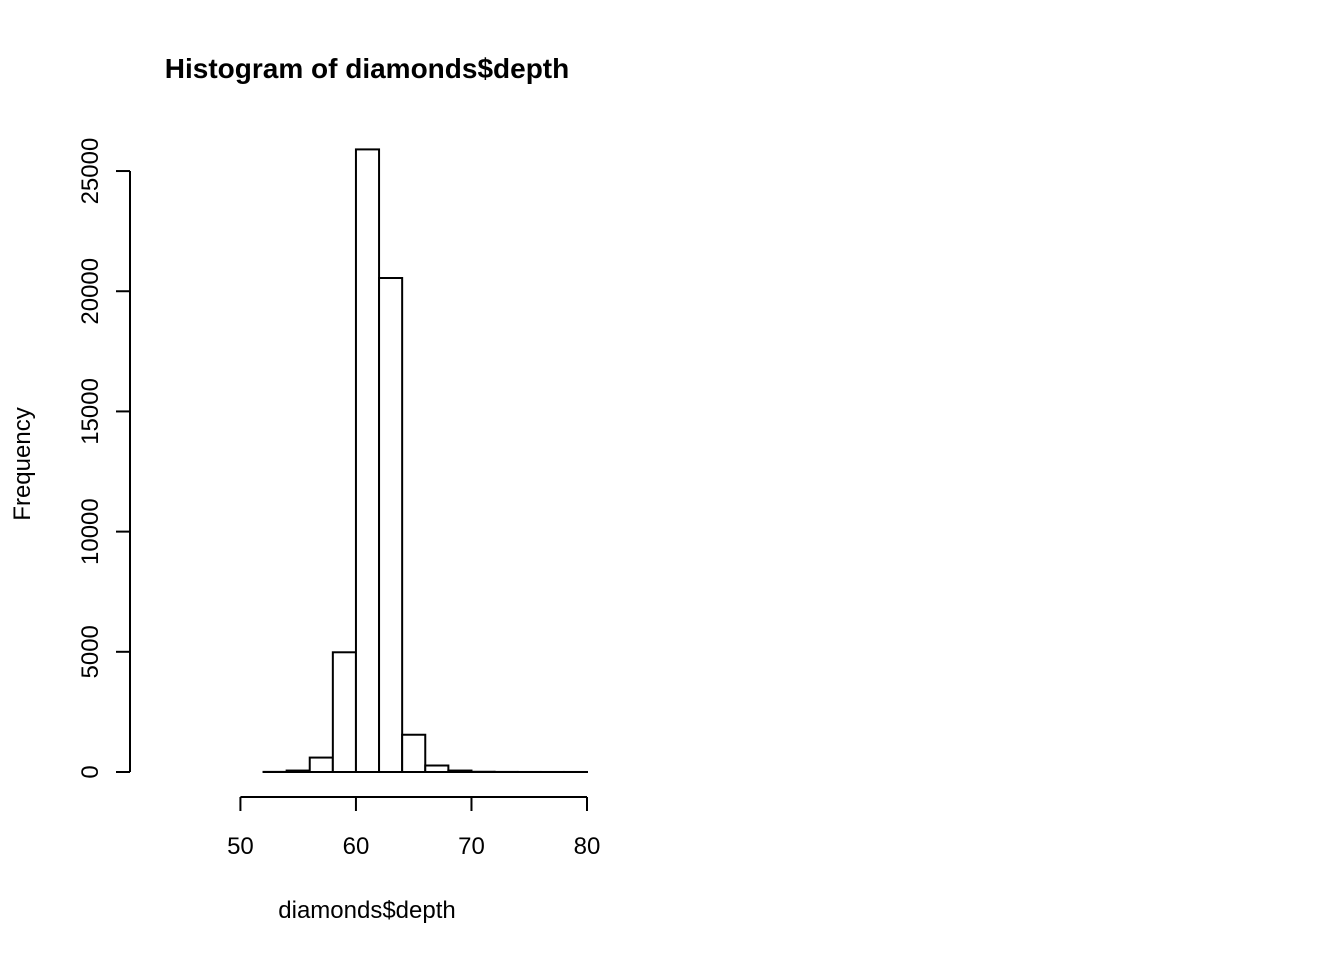  What do you see at coordinates (90, 771) in the screenshot?
I see `y-tick-label: 0` at bounding box center [90, 771].